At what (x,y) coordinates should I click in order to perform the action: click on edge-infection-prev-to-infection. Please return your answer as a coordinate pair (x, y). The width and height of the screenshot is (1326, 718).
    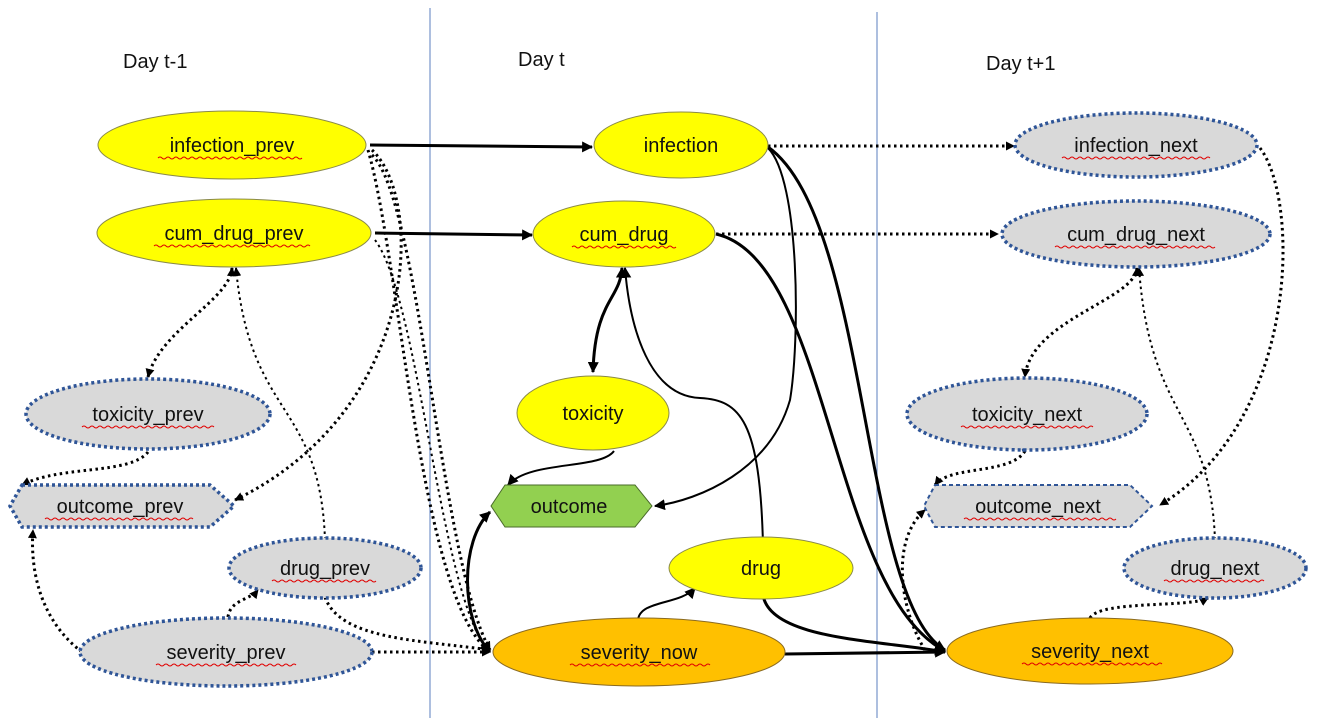
    Looking at the image, I should click on (481, 147).